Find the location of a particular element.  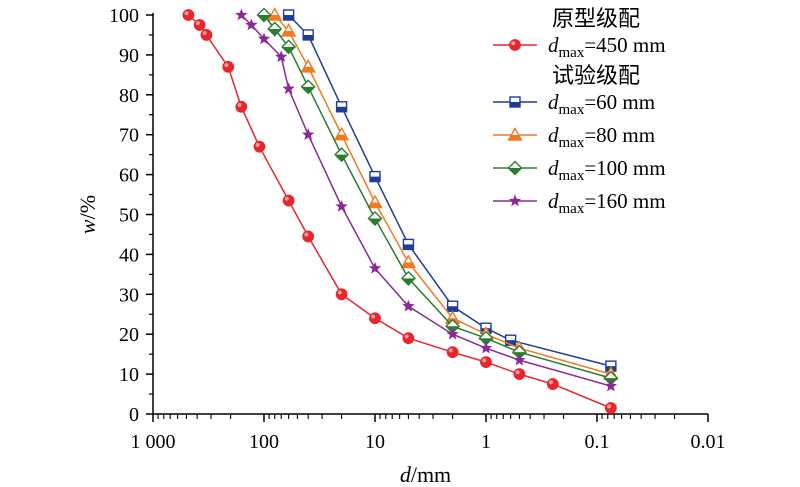

legend-item: dmax=80 mm is located at coordinates (574, 137).